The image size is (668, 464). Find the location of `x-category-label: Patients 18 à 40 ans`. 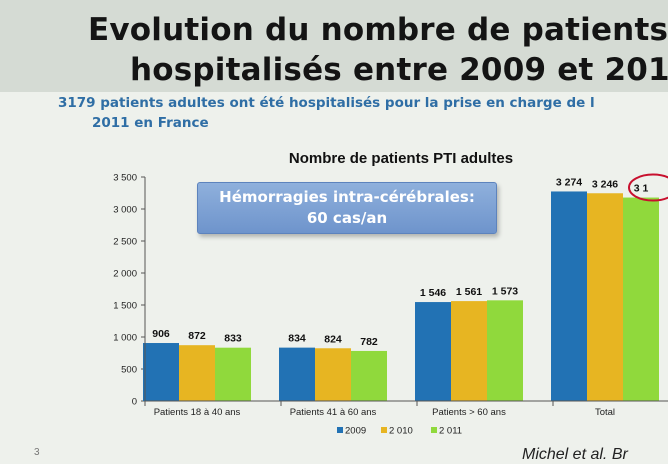

x-category-label: Patients 18 à 40 ans is located at coordinates (197, 412).